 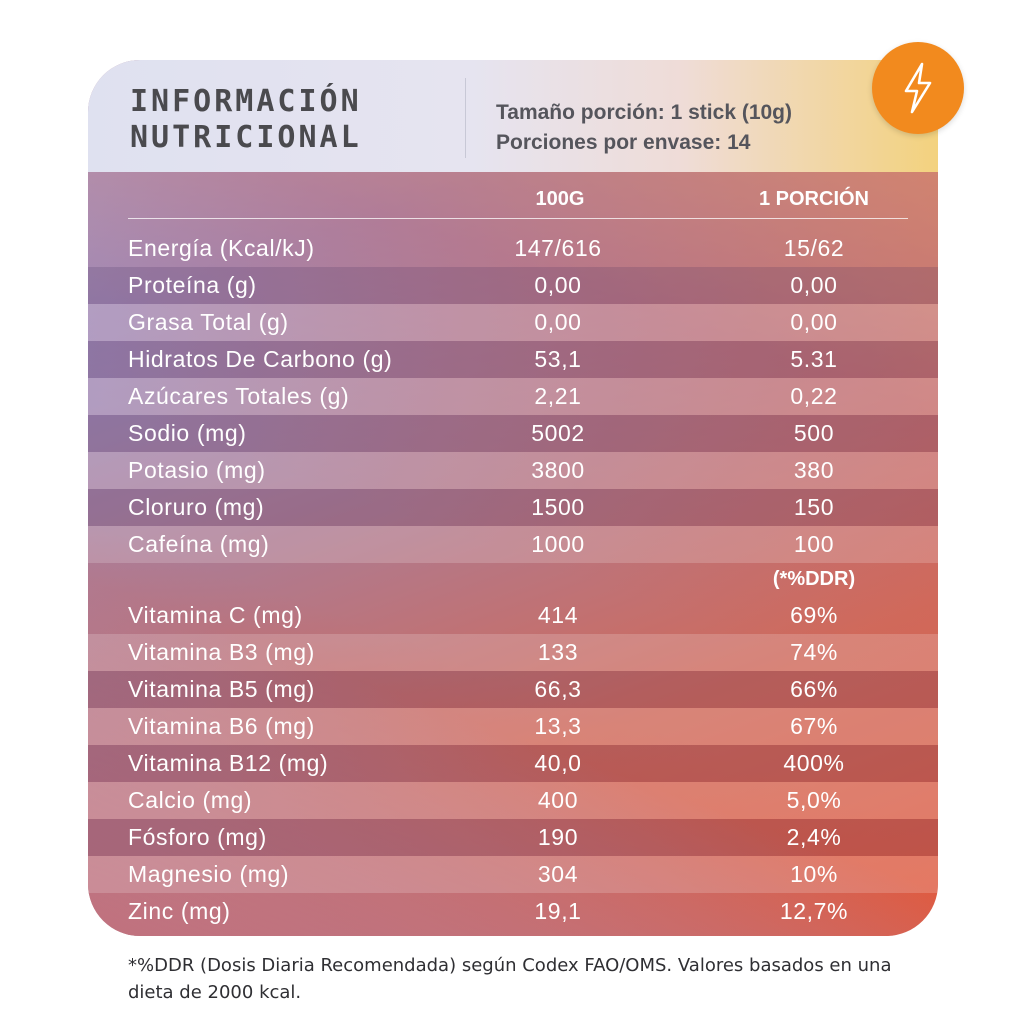 I want to click on page-title: INFORMACIÓN NUTRICIONAL, so click(x=246, y=120).